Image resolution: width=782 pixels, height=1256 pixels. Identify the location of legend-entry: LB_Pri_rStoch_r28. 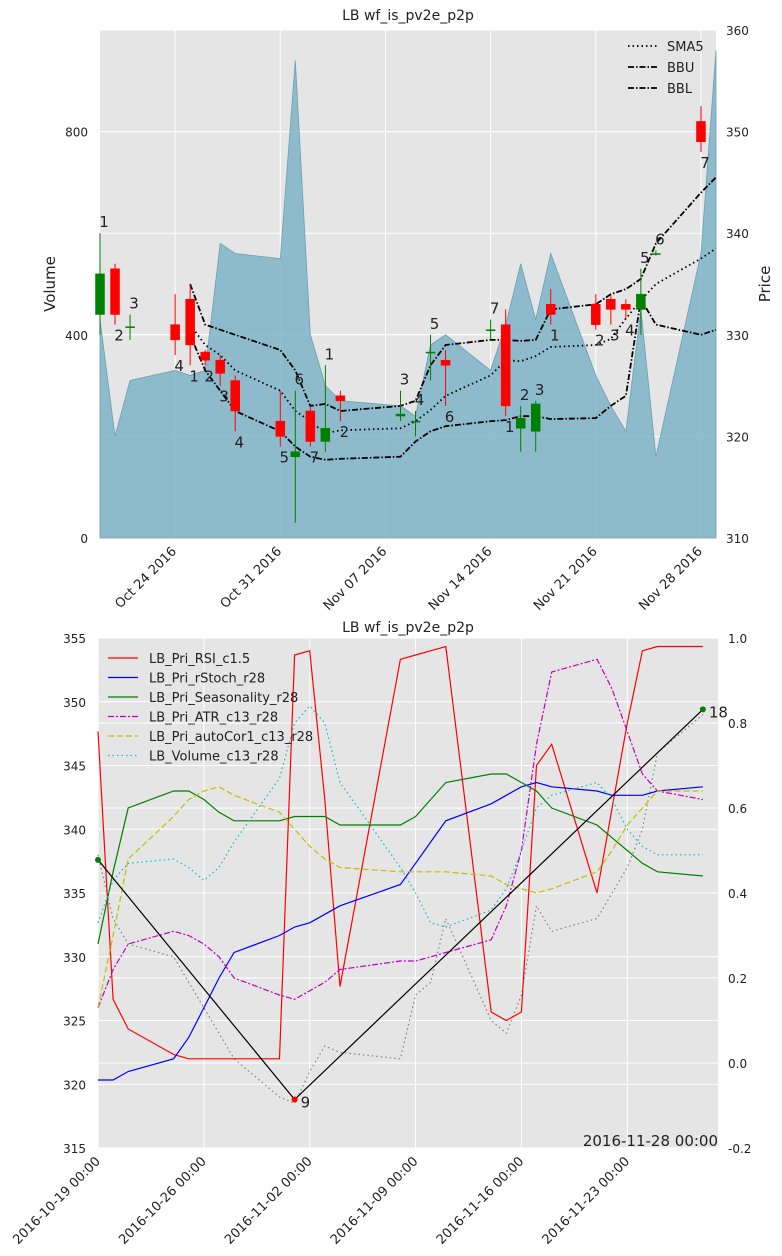
(186, 679).